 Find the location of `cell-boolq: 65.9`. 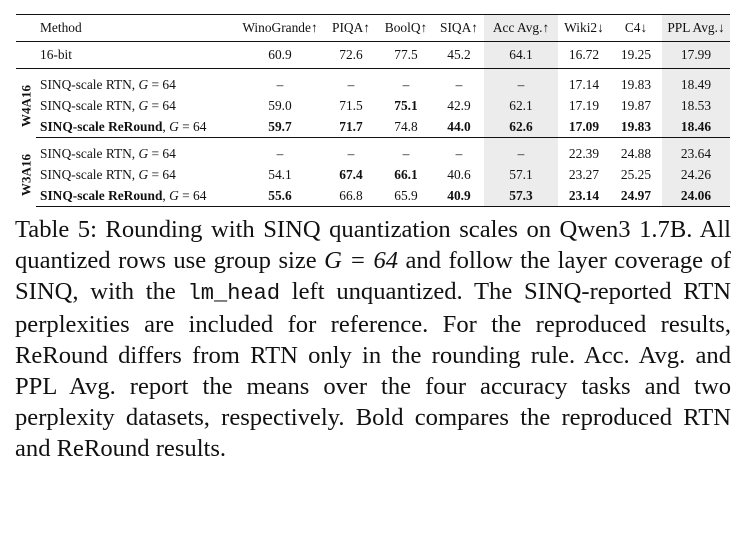

cell-boolq: 65.9 is located at coordinates (406, 196).